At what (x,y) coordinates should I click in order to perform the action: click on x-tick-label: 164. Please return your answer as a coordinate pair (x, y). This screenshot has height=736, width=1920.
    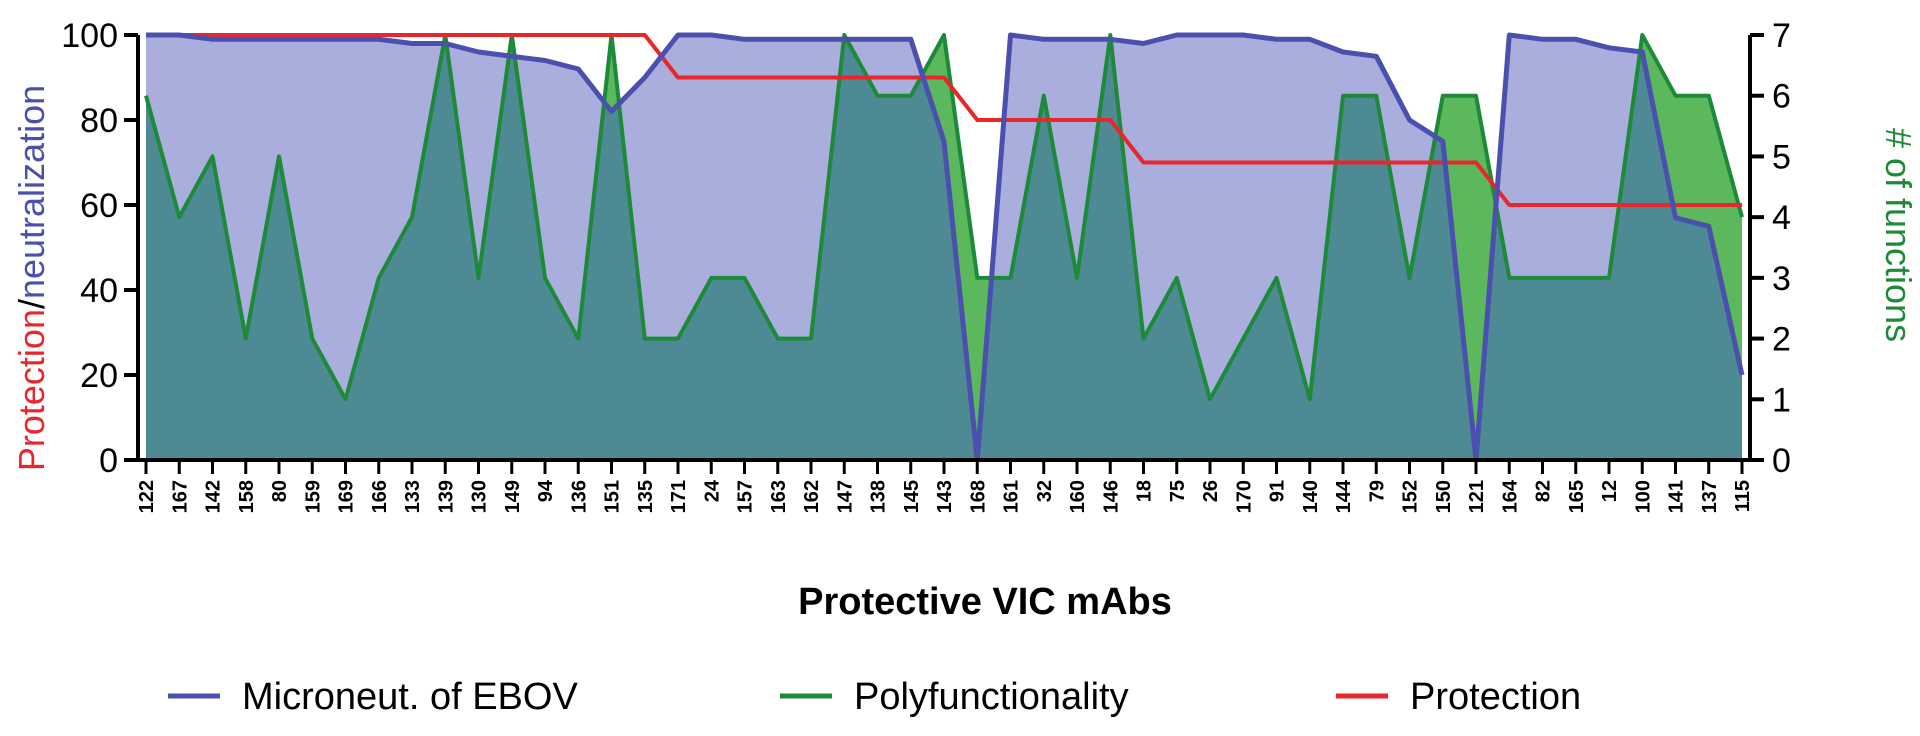
    Looking at the image, I should click on (1510, 496).